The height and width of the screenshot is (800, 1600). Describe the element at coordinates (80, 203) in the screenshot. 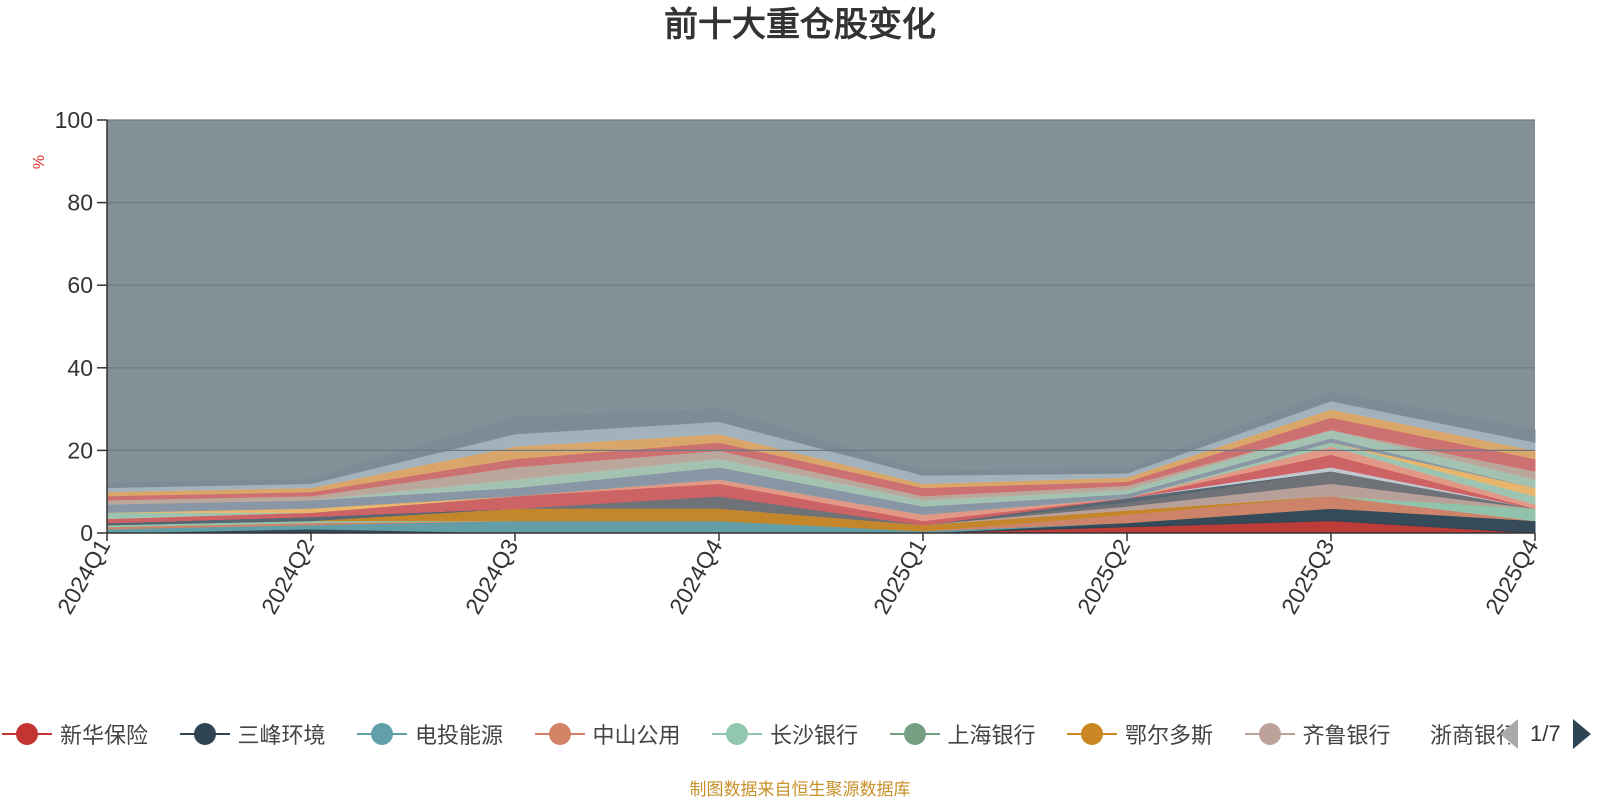

I see `y-tick-label: 80` at that location.